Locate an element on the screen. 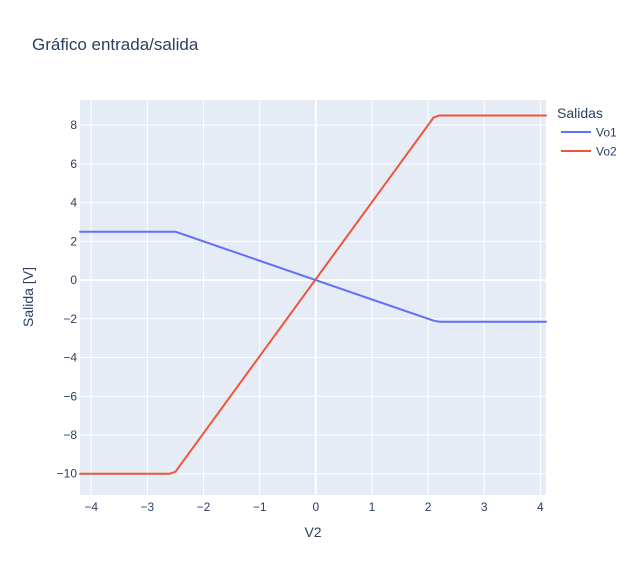  legend-item-vo1: Vo1 is located at coordinates (589, 133).